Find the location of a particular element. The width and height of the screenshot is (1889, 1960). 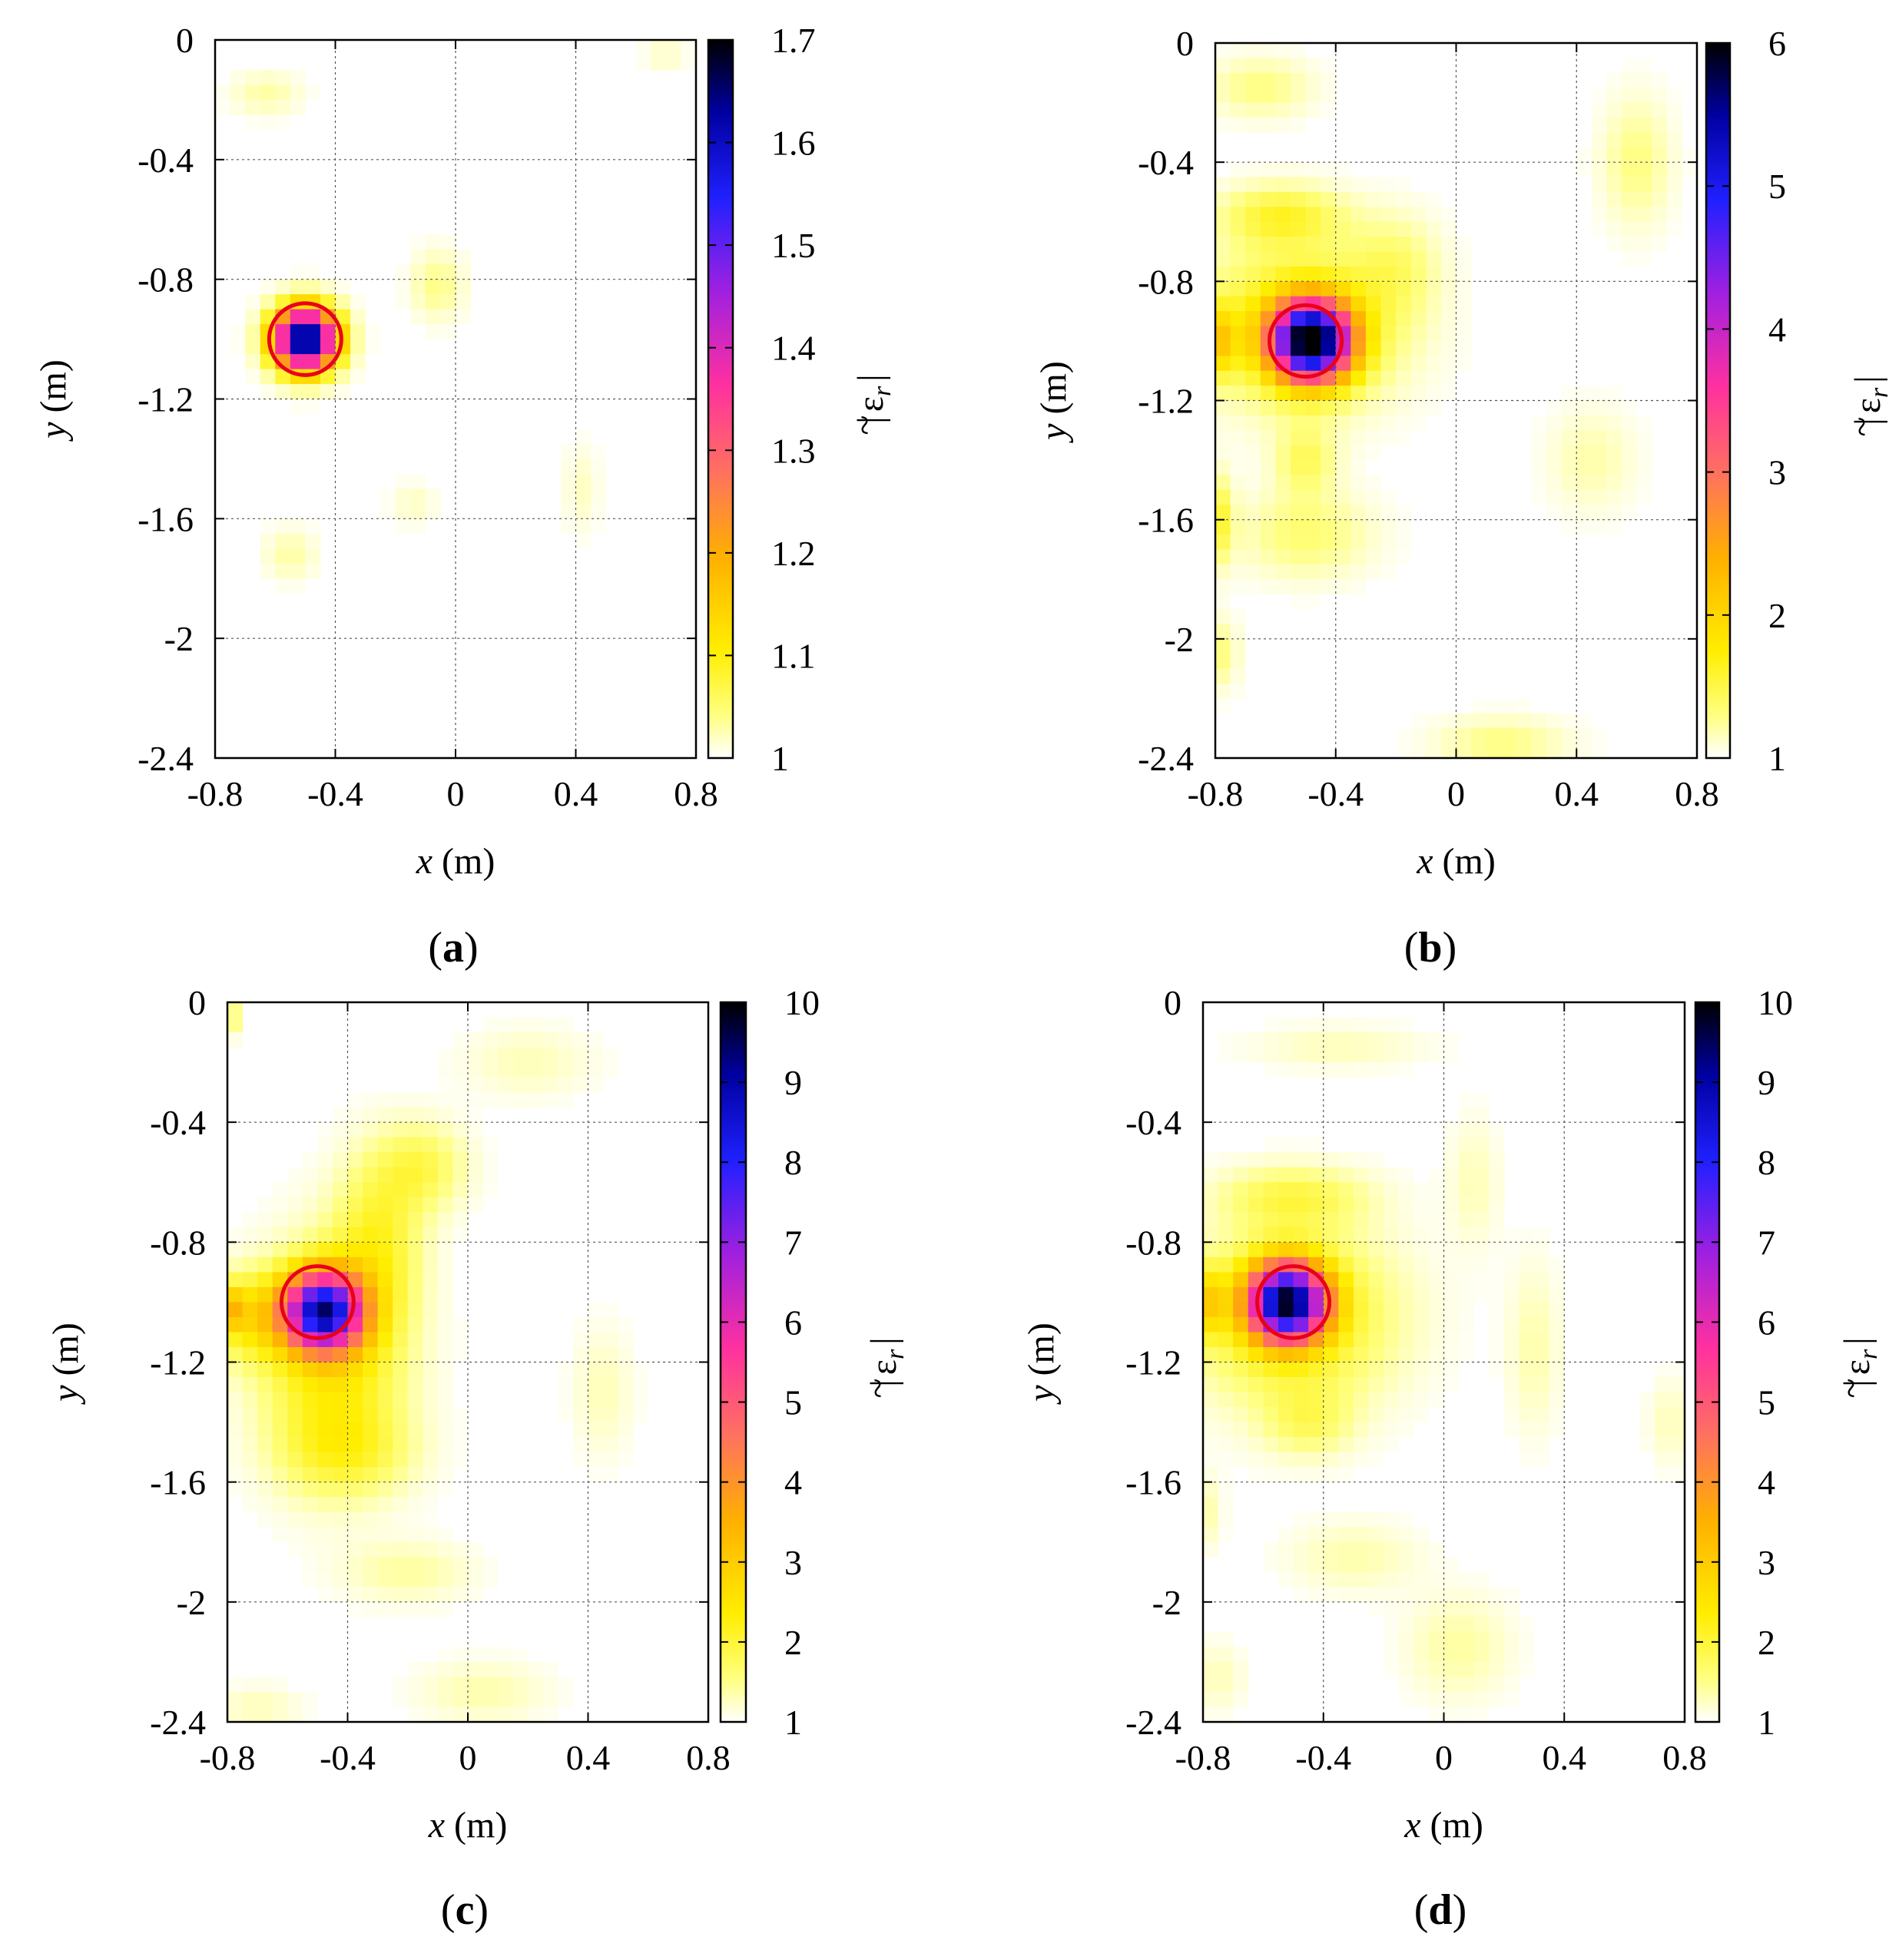

x-tick-label: 0 is located at coordinates (468, 1757).